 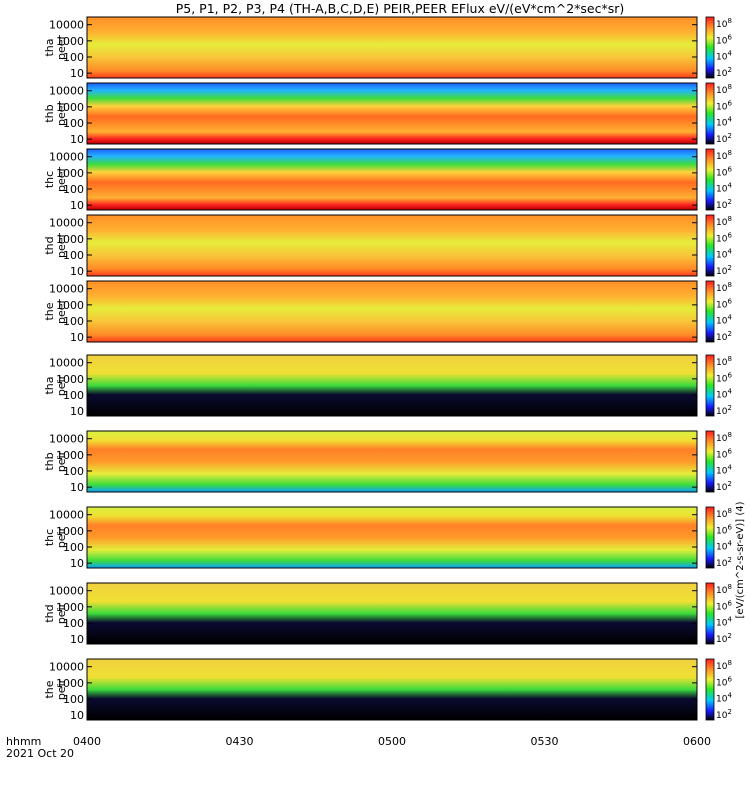 I want to click on spectrogram-thc-peir, so click(x=392, y=537).